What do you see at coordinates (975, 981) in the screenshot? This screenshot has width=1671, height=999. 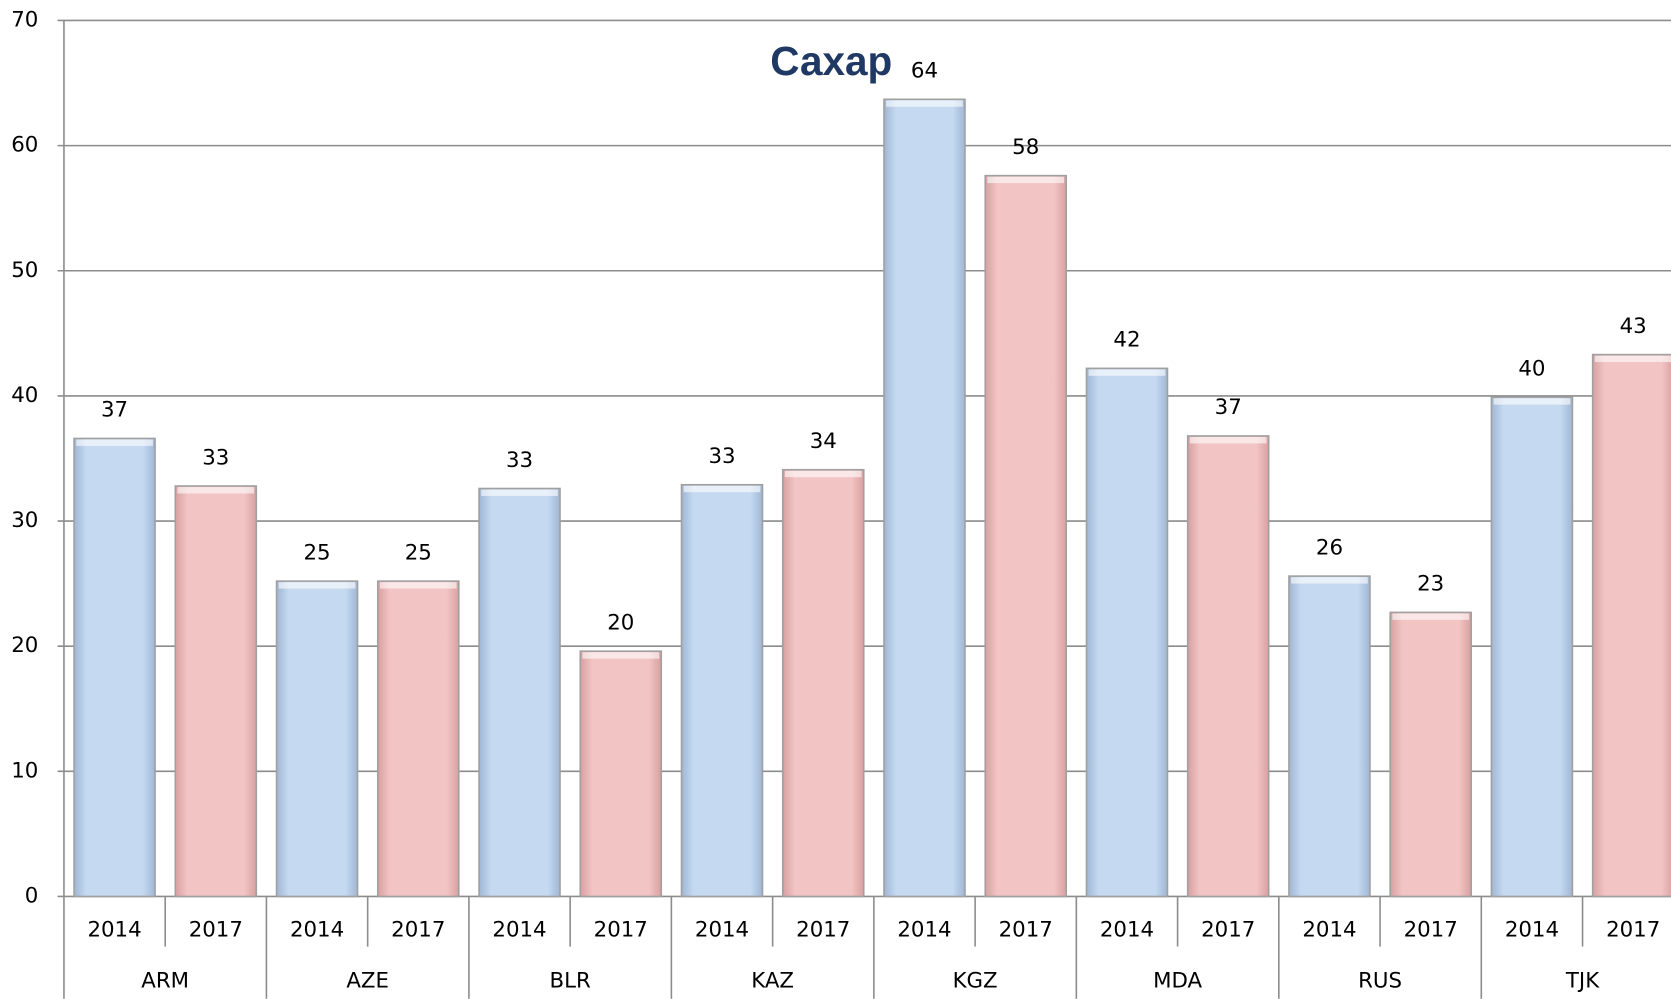 I see `group-label: KGZ` at bounding box center [975, 981].